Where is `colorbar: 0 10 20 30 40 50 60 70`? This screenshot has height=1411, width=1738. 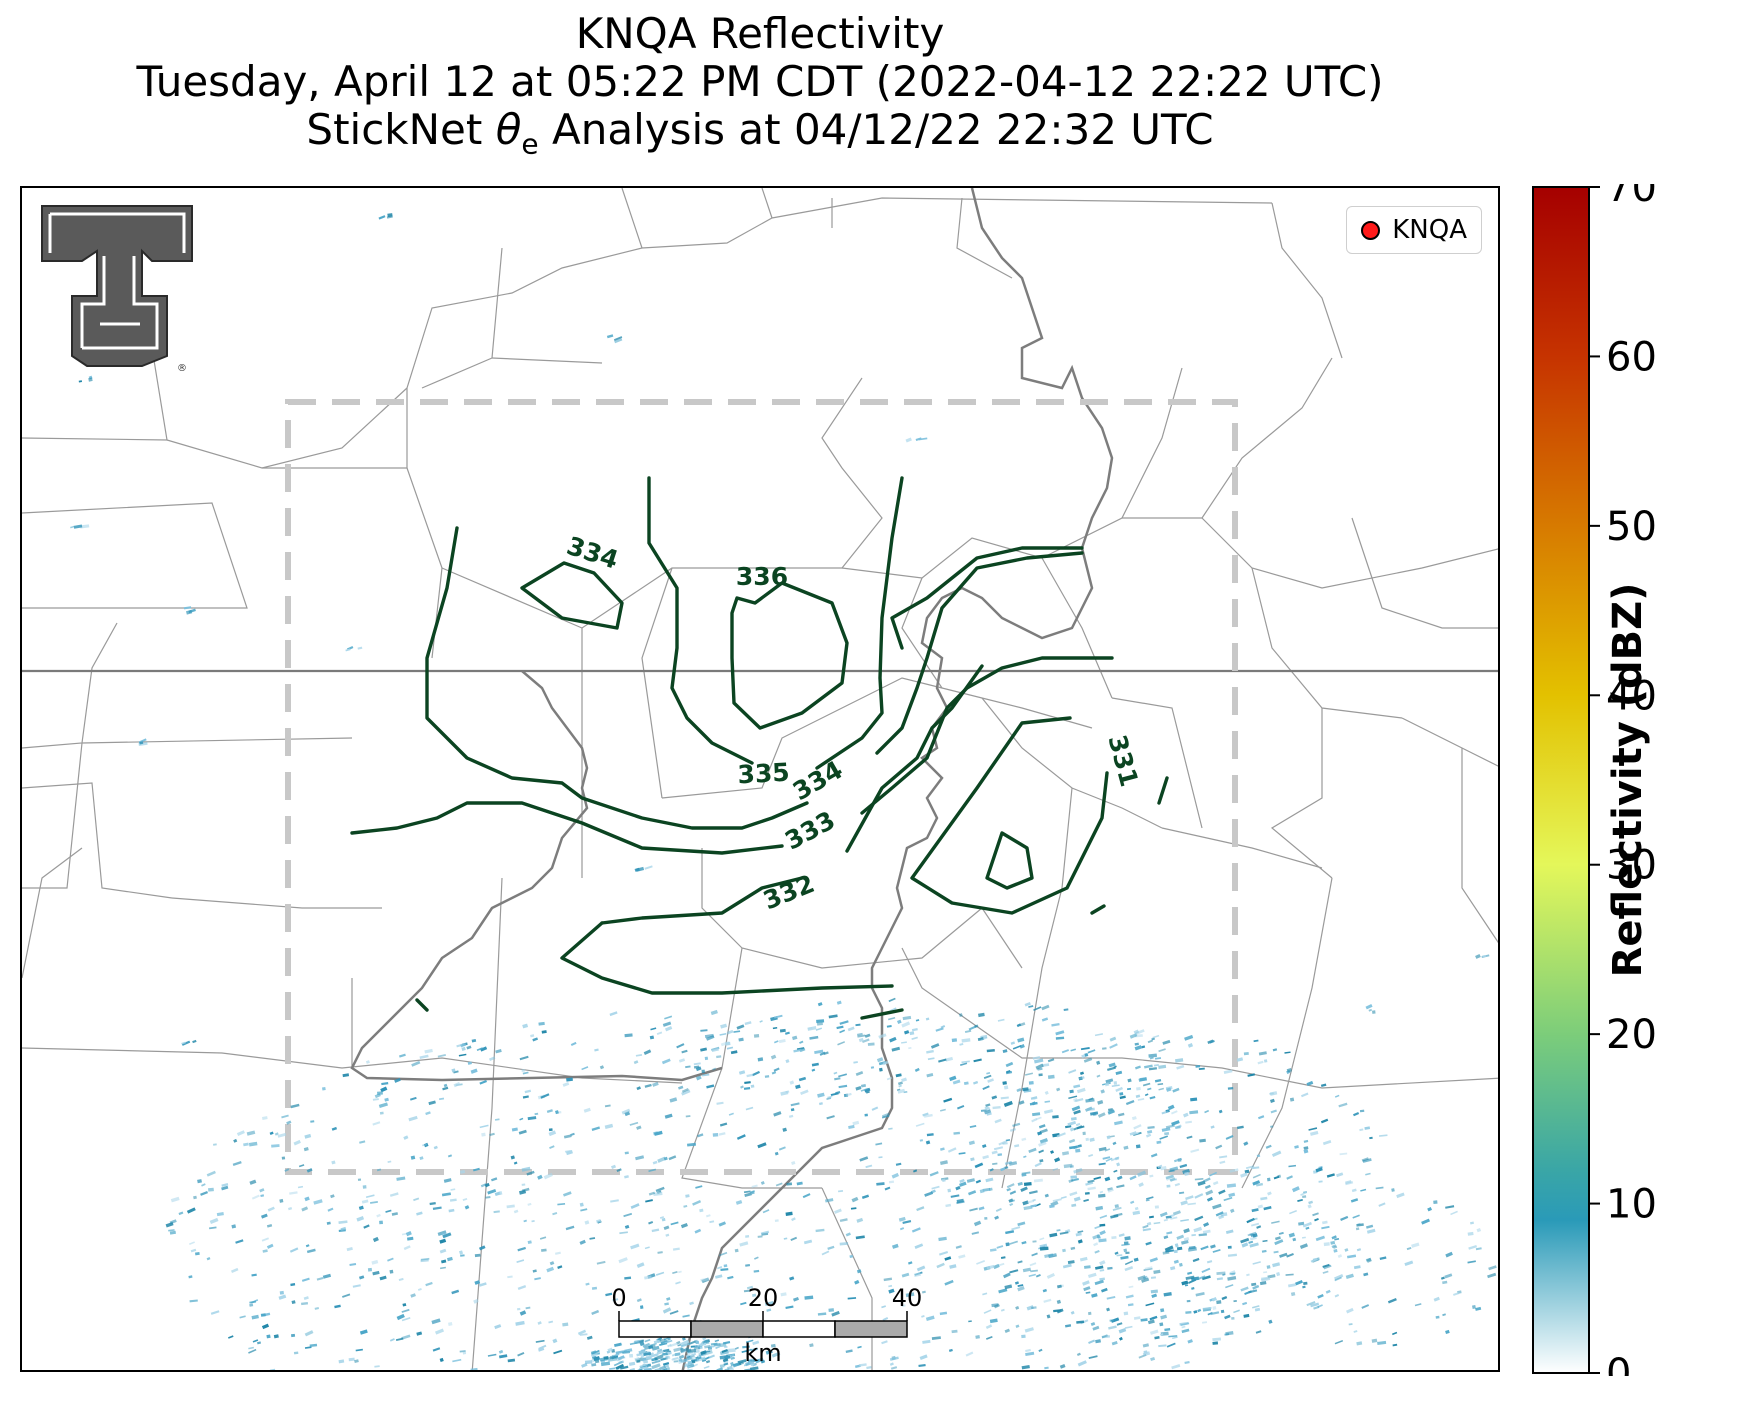
colorbar: 0 10 20 30 40 50 60 70 is located at coordinates (1630, 780).